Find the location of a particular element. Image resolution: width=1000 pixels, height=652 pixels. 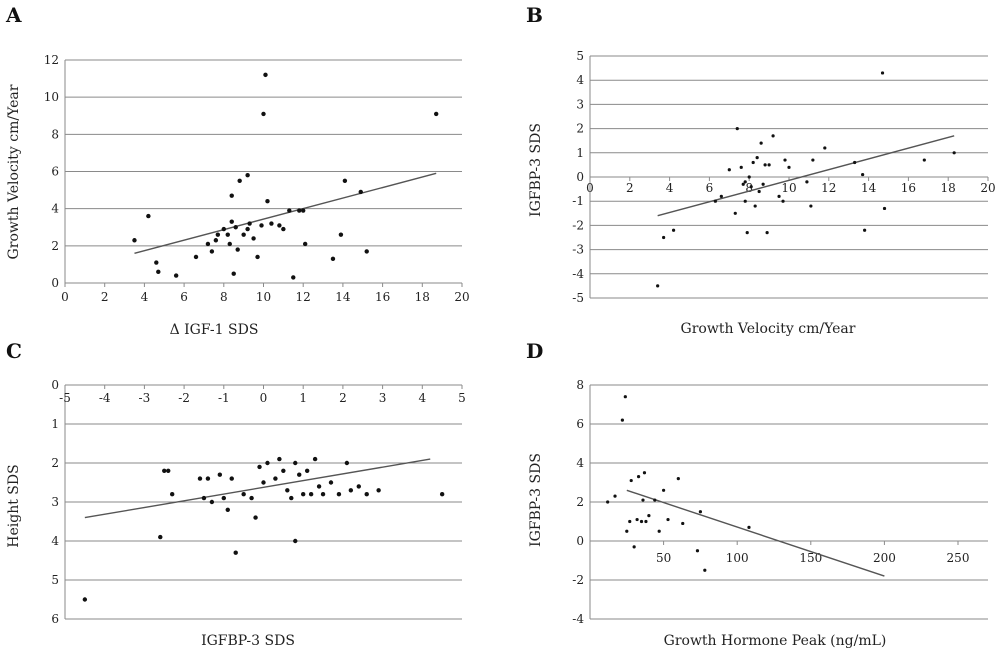

panel-b-x-tick-label: 18 is located at coordinates (948, 188).